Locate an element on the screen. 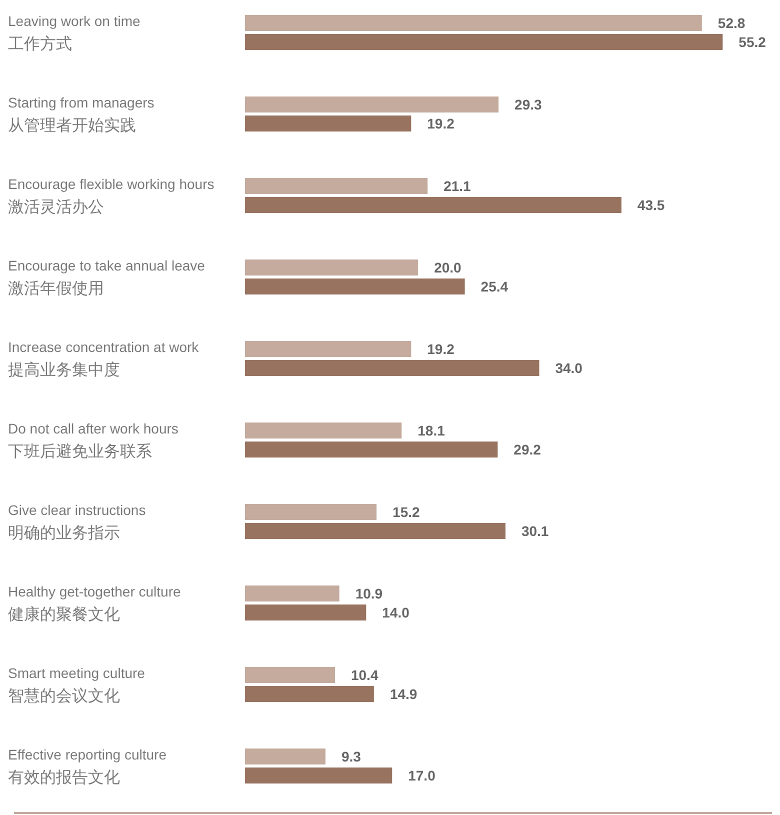 This screenshot has width=780, height=815. data-label: 34.0 is located at coordinates (569, 368).